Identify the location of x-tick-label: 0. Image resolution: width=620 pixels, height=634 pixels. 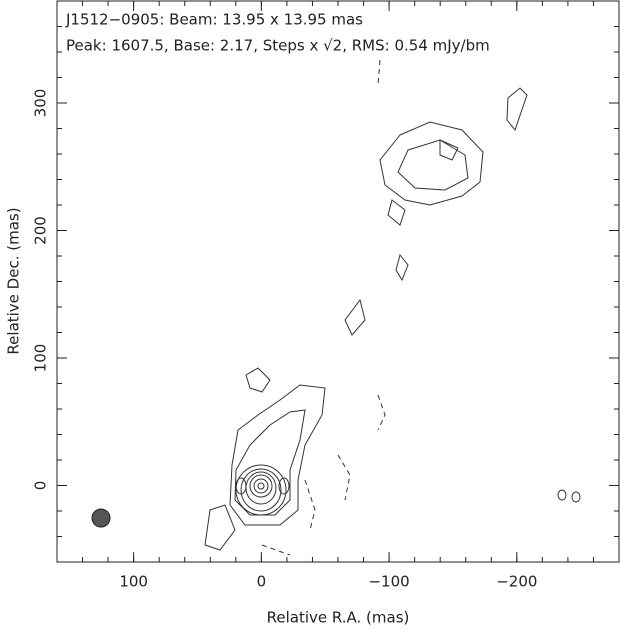
(262, 582).